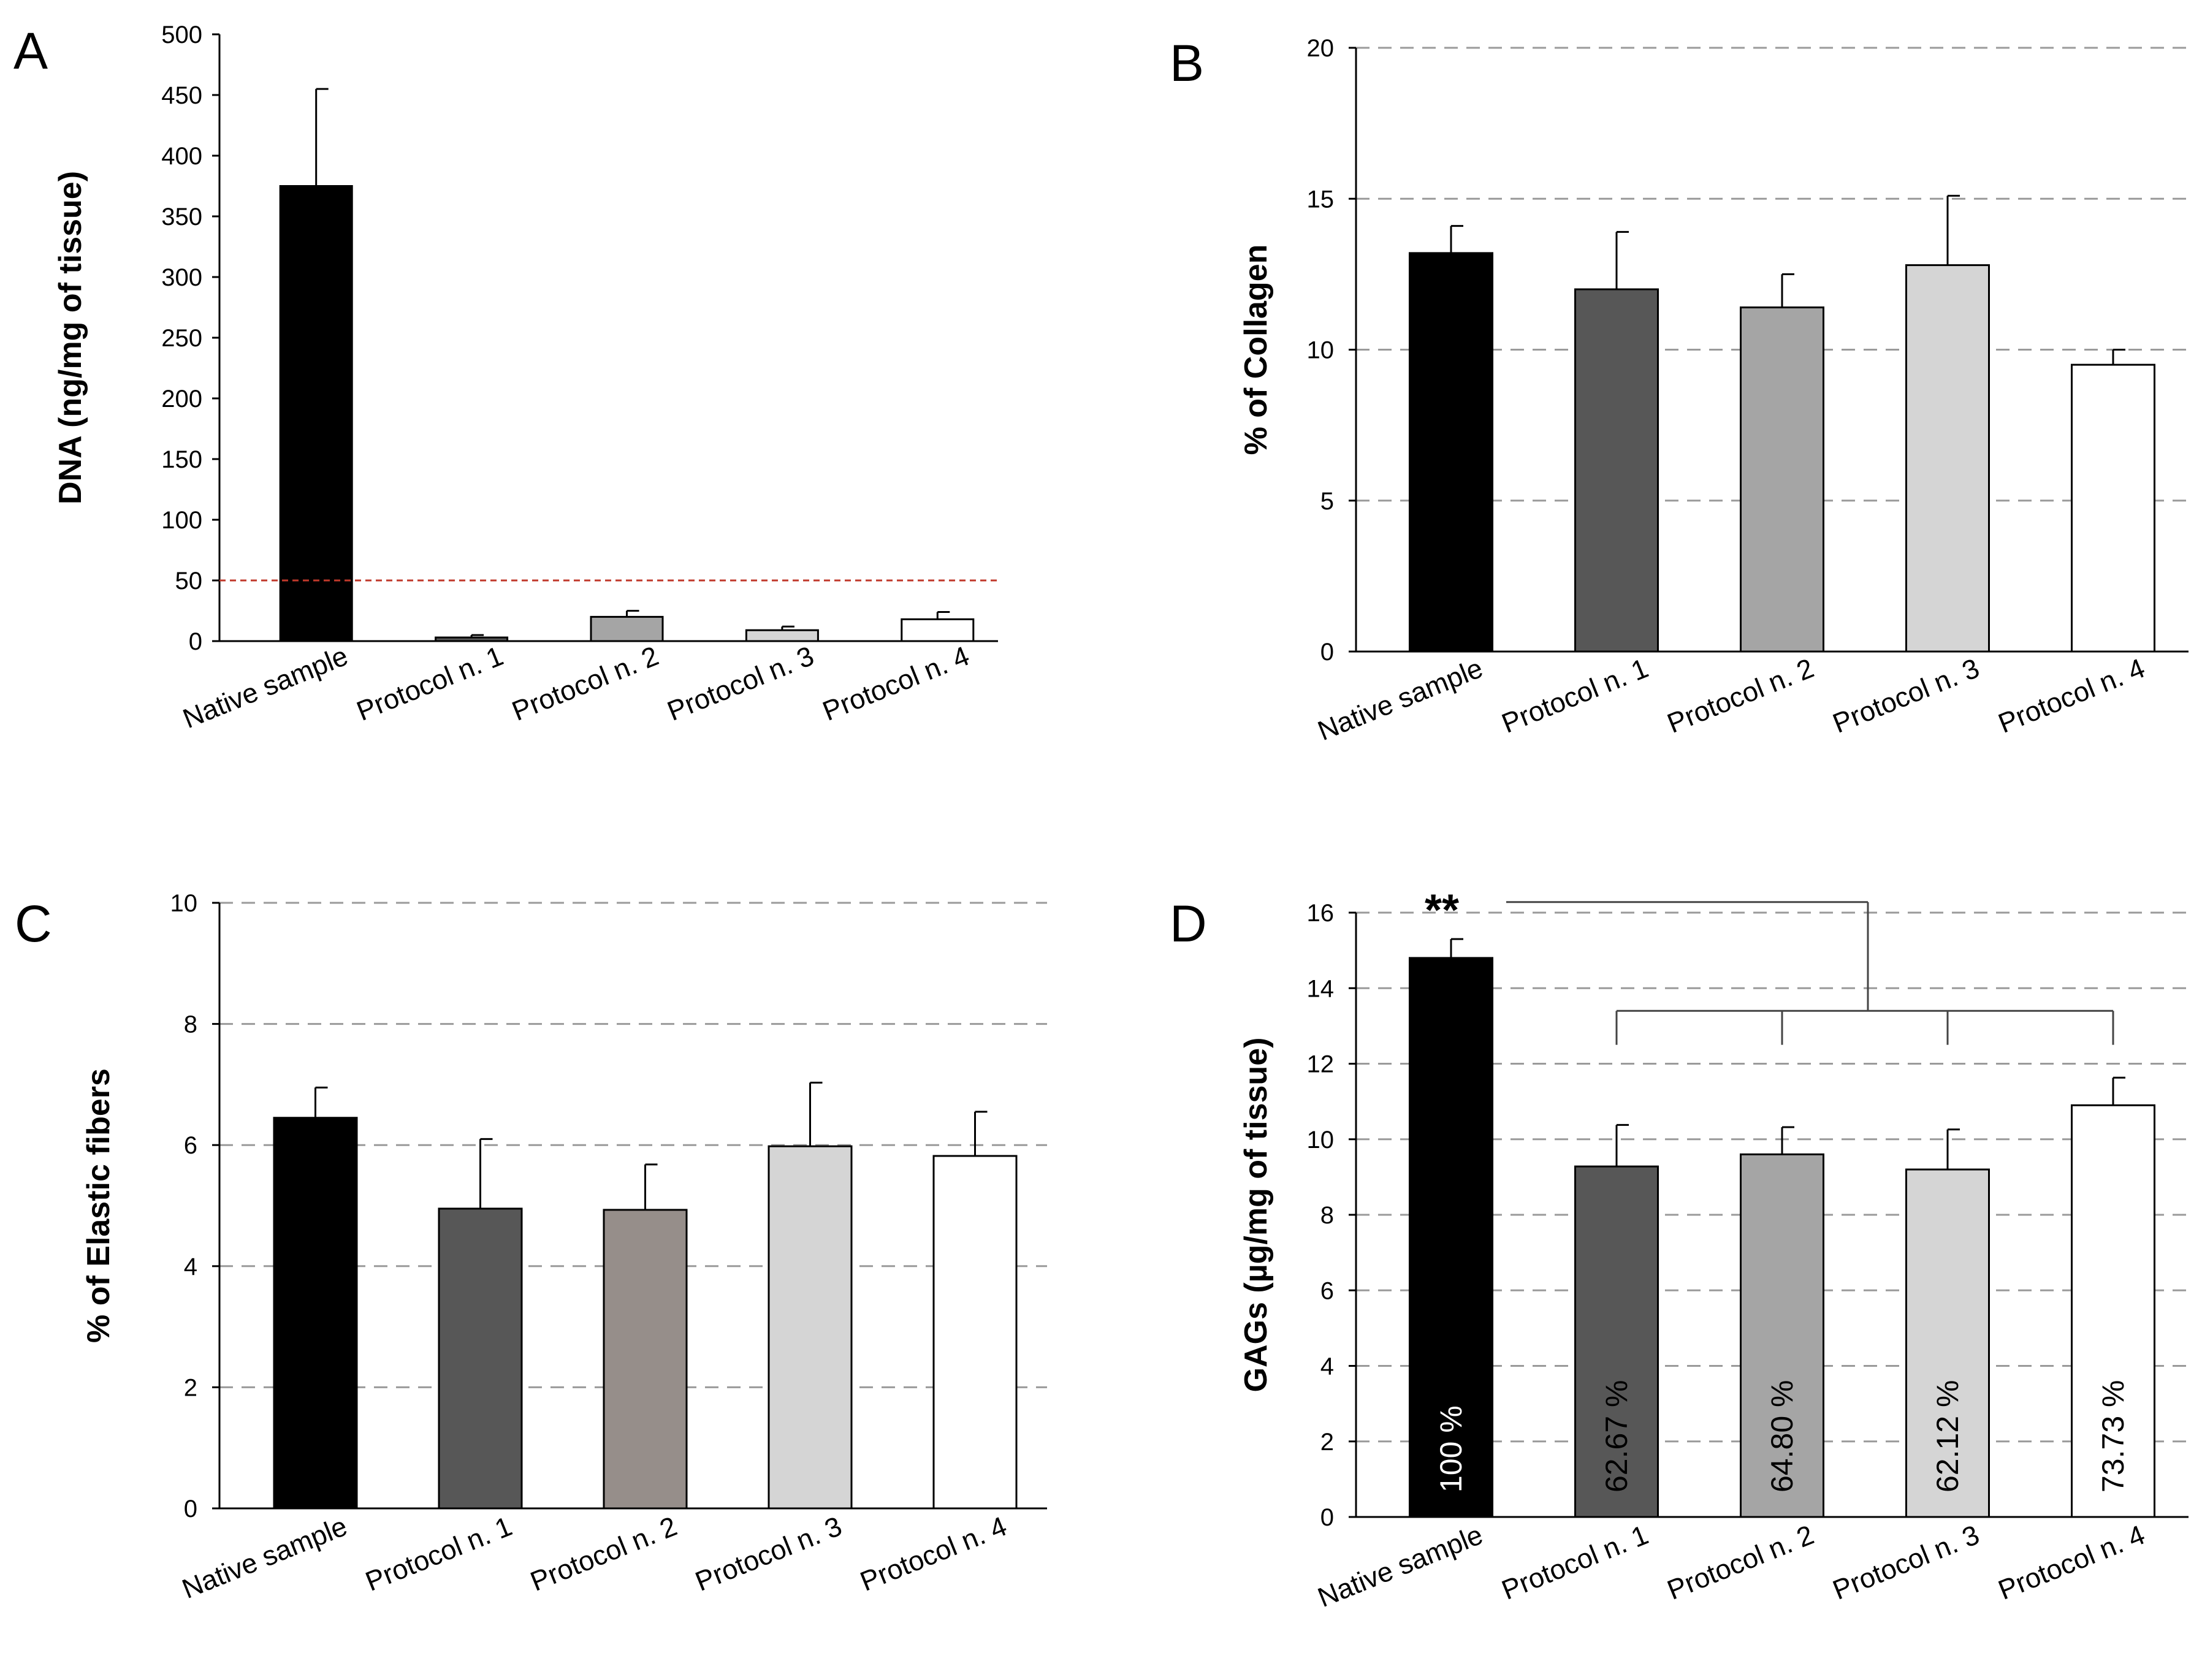  What do you see at coordinates (1187, 63) in the screenshot?
I see `panel-letter: B` at bounding box center [1187, 63].